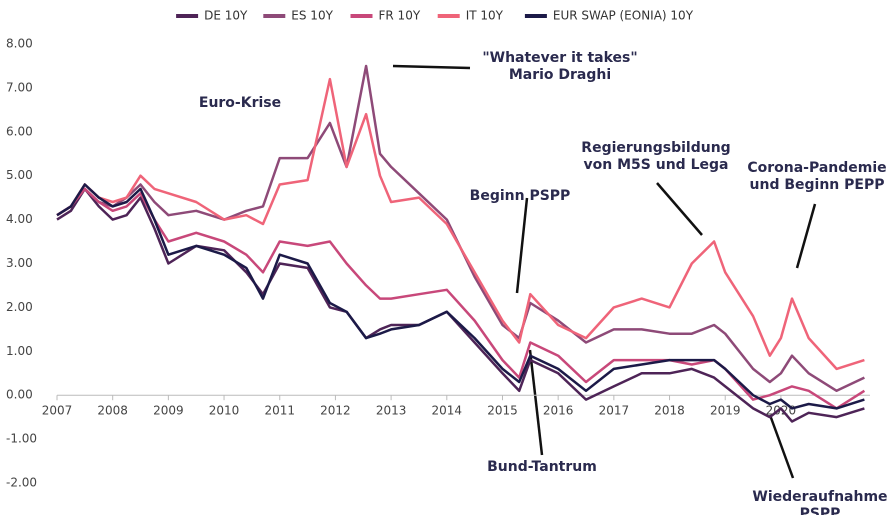 The height and width of the screenshot is (515, 889). I want to click on y-tick-label: 5.00, so click(19, 175).